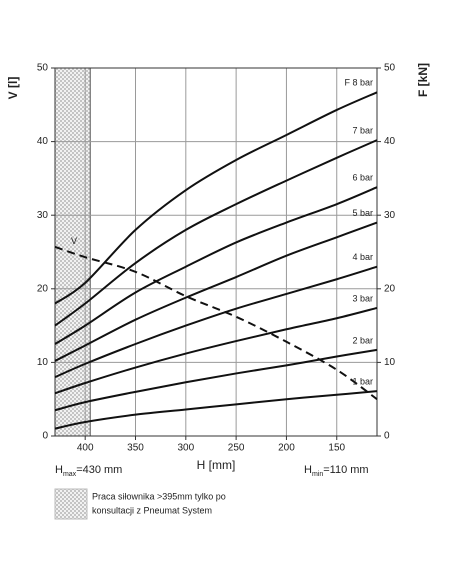 The image size is (452, 584). Describe the element at coordinates (185, 448) in the screenshot. I see `x-tick-label: 300` at that location.